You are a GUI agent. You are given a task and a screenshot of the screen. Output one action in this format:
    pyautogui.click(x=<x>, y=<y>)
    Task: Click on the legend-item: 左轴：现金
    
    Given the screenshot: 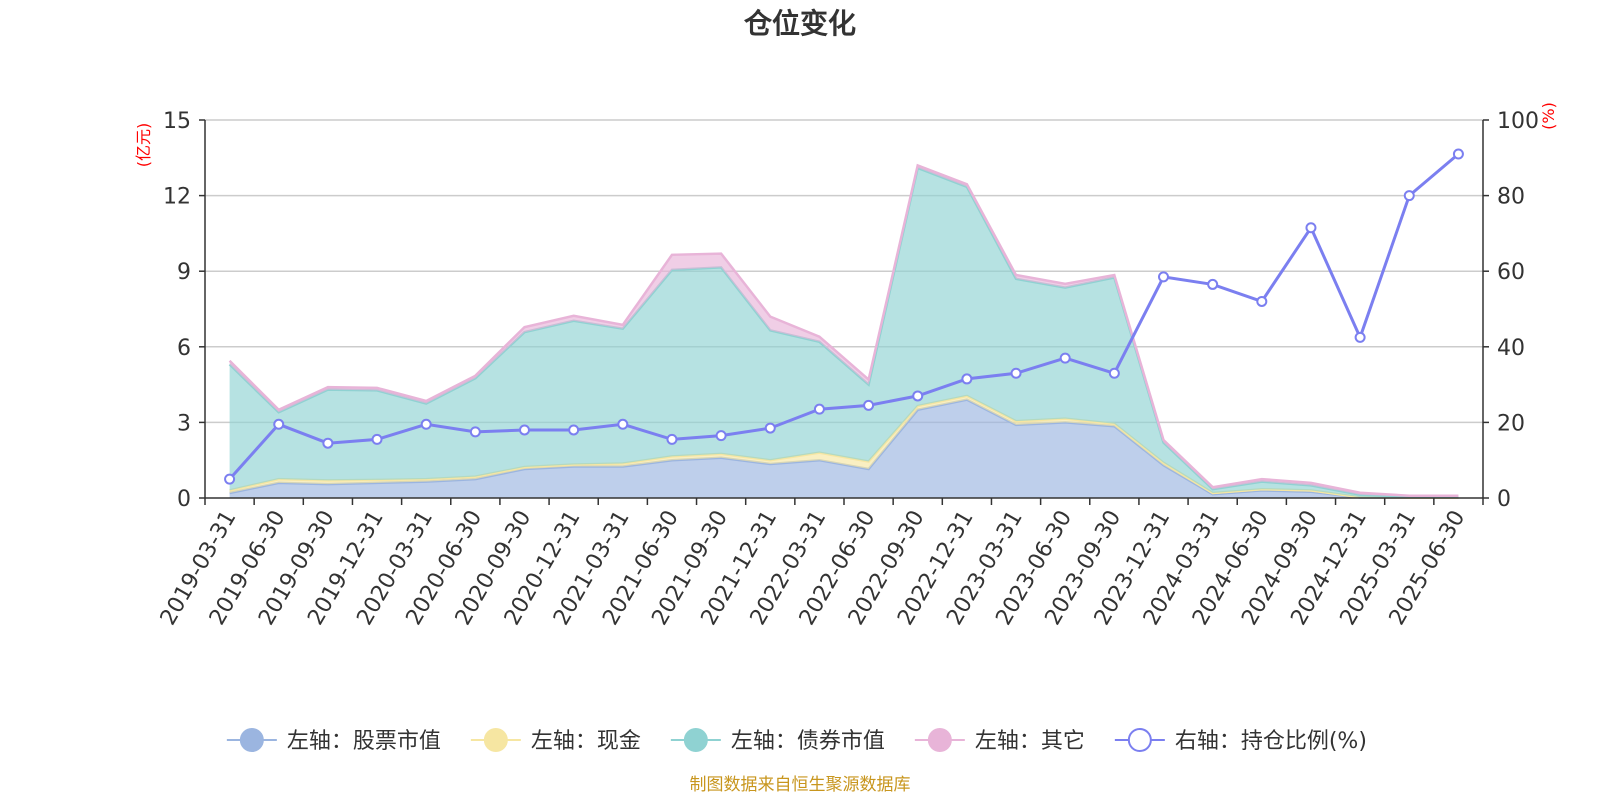 What is the action you would take?
    pyautogui.click(x=555, y=741)
    